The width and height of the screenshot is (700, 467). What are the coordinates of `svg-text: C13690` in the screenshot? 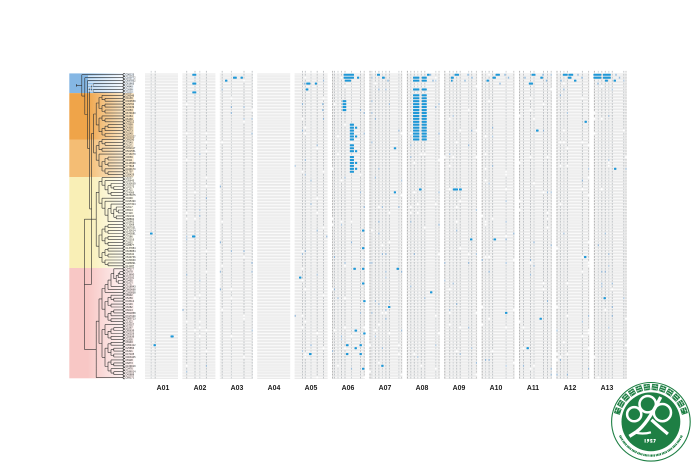 It's located at (130, 275).